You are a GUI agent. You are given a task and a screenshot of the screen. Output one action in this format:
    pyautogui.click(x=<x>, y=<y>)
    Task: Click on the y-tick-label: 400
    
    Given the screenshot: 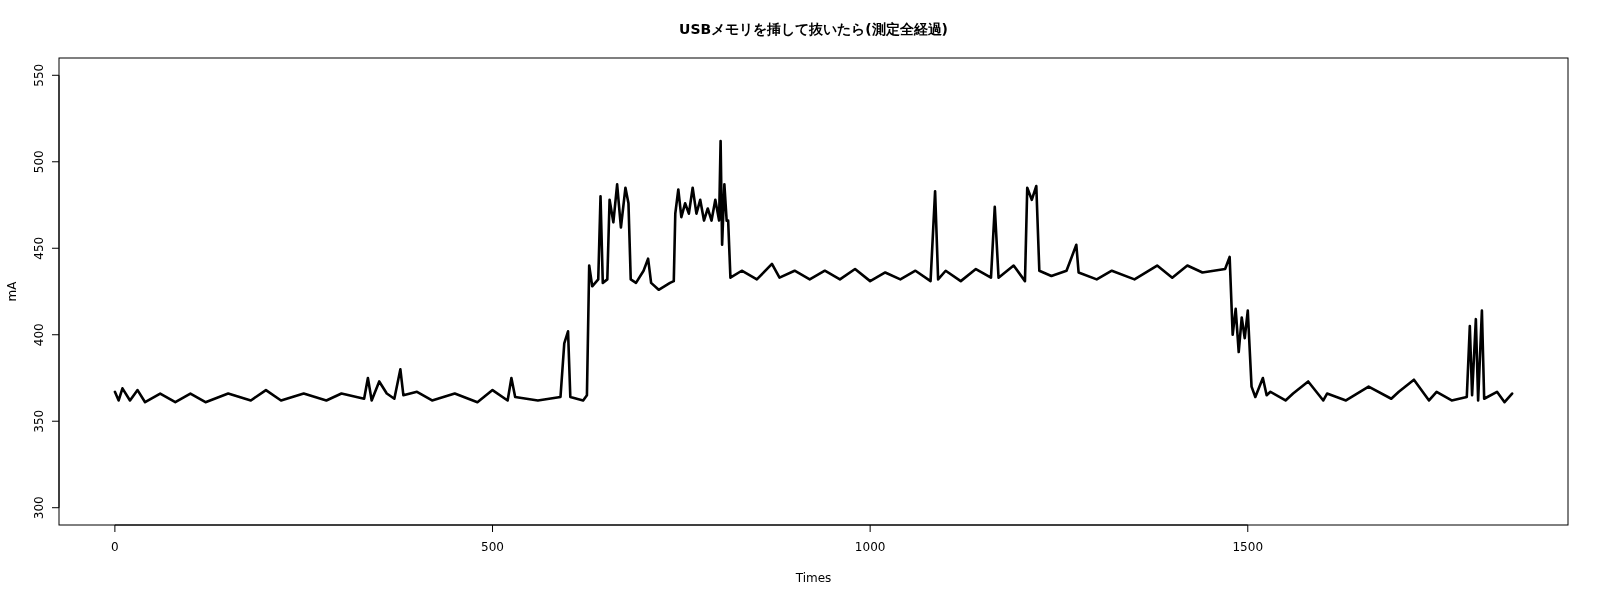 What is the action you would take?
    pyautogui.click(x=39, y=335)
    